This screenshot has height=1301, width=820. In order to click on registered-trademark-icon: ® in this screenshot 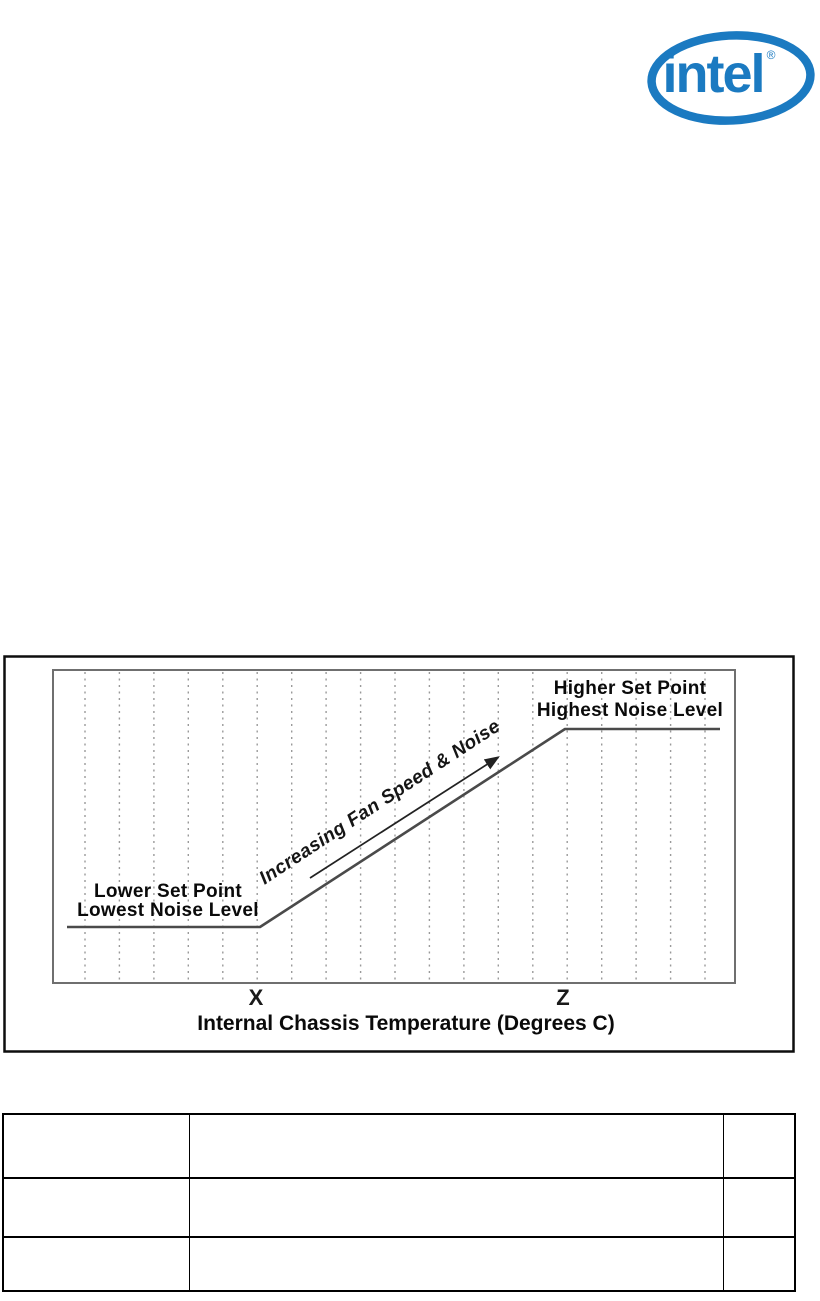, I will do `click(771, 55)`.